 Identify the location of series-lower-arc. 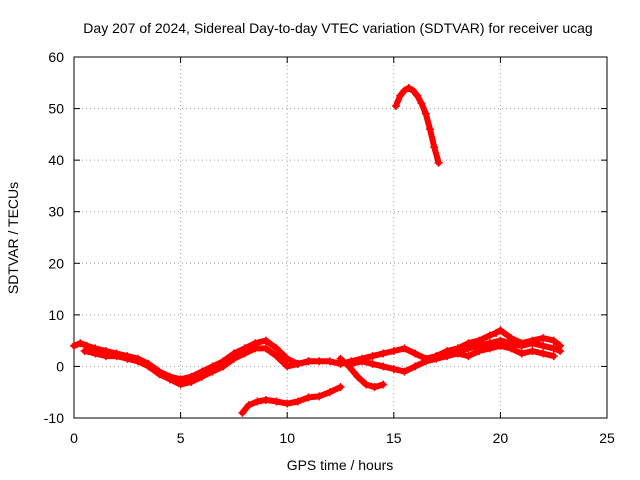
(291, 400).